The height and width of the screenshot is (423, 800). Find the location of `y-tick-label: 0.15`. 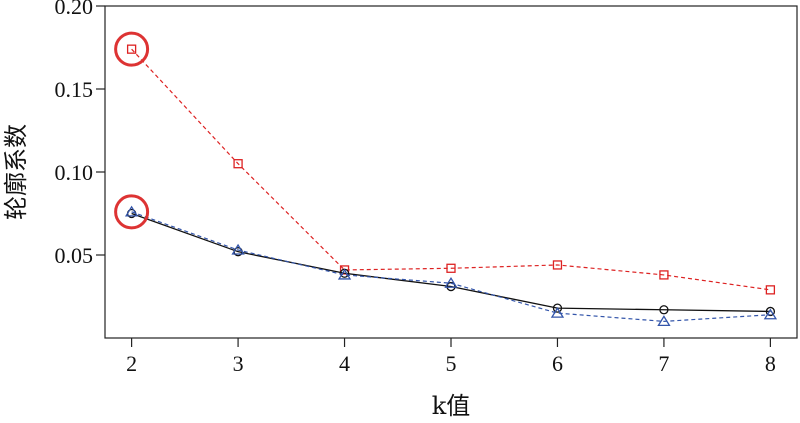

y-tick-label: 0.15 is located at coordinates (74, 89).